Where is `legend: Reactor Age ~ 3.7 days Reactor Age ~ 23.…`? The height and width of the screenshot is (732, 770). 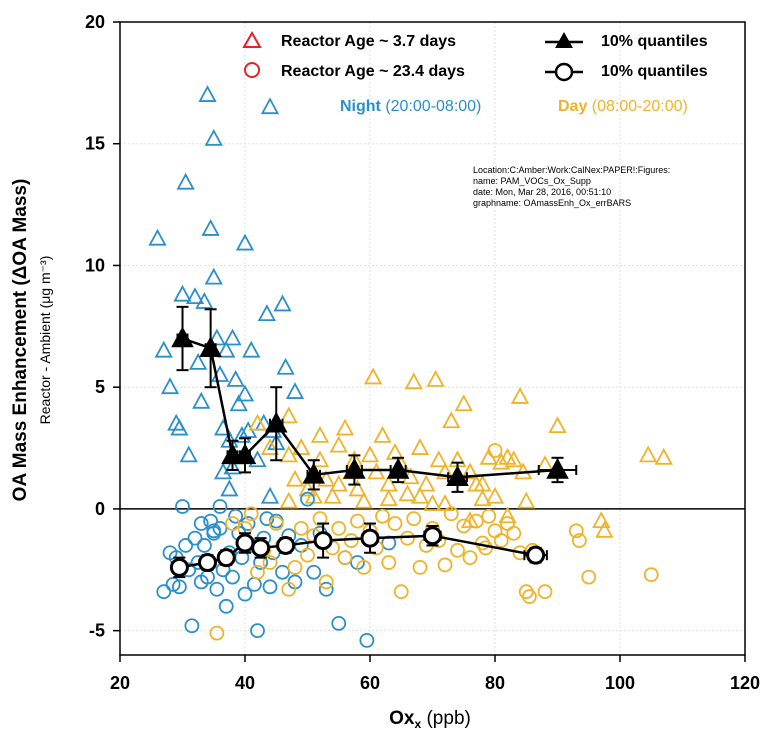 legend: Reactor Age ~ 3.7 days Reactor Age ~ 23.… is located at coordinates (475, 56).